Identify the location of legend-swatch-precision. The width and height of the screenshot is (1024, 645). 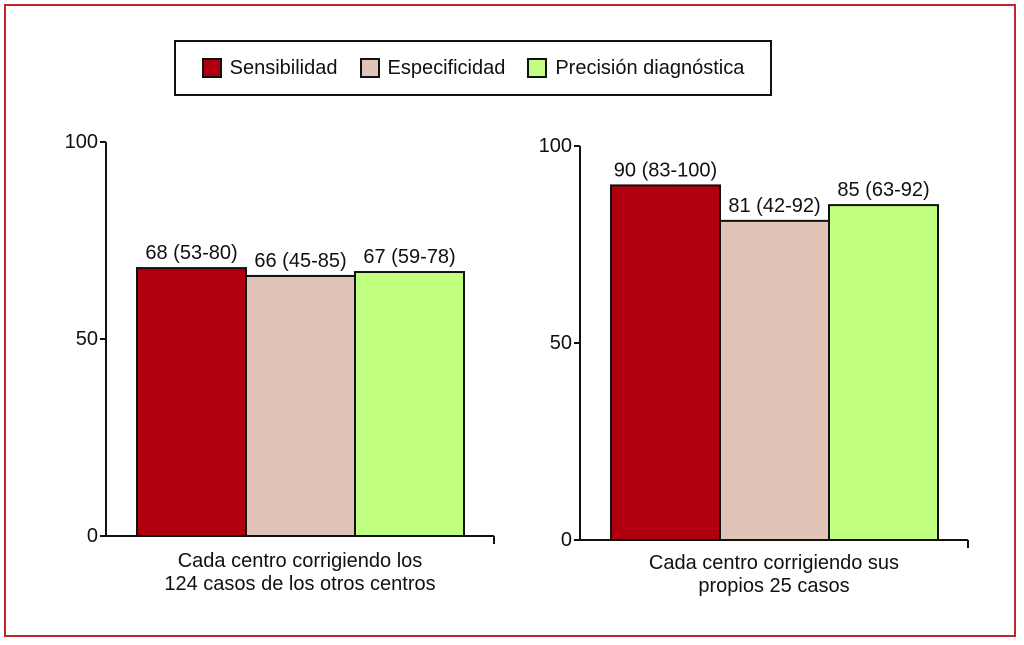
(537, 68).